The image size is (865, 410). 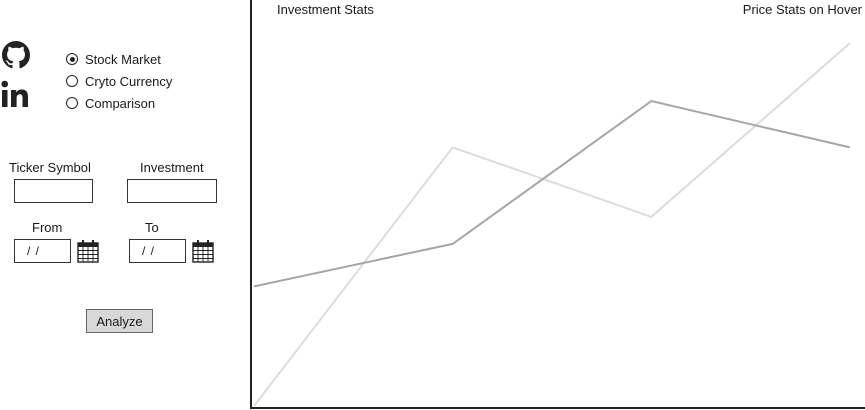 I want to click on radio-crypto-currency: Cryto Currency, so click(x=119, y=81).